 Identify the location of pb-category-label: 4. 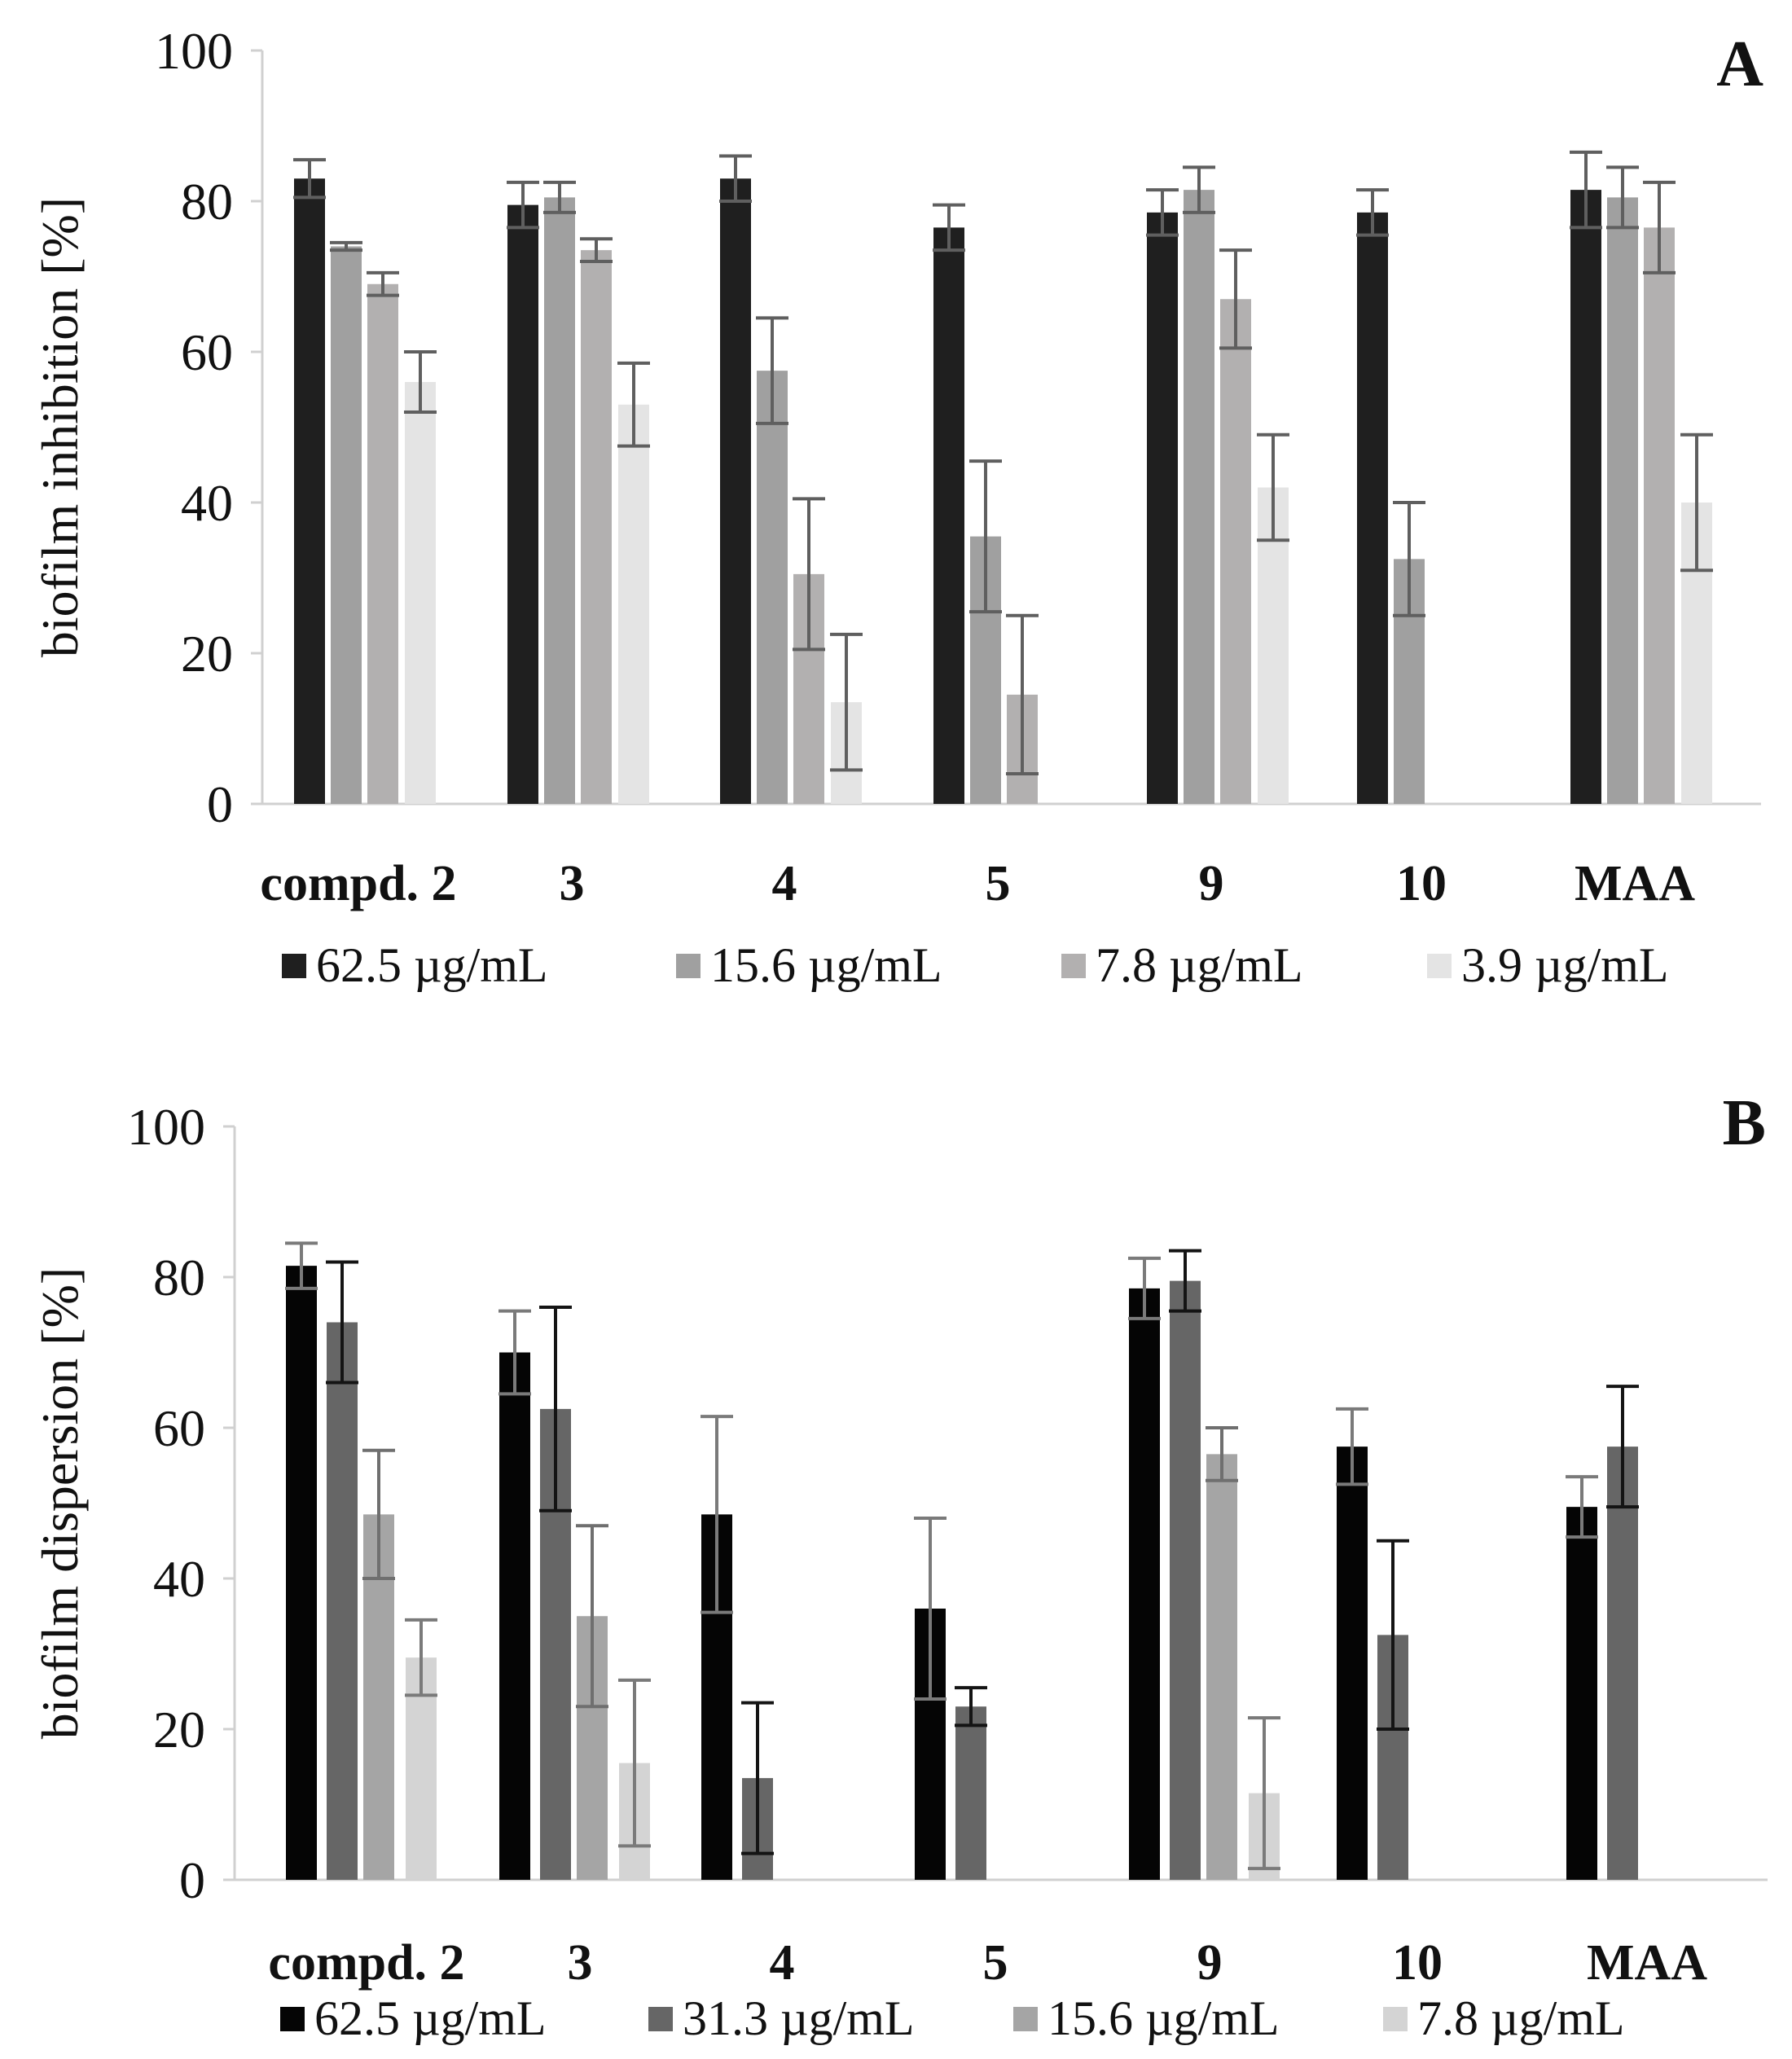
(782, 1963).